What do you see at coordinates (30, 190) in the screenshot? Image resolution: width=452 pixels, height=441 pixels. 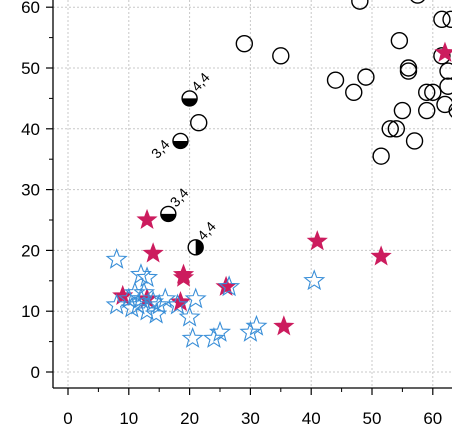 I see `y-tick-label: 30` at bounding box center [30, 190].